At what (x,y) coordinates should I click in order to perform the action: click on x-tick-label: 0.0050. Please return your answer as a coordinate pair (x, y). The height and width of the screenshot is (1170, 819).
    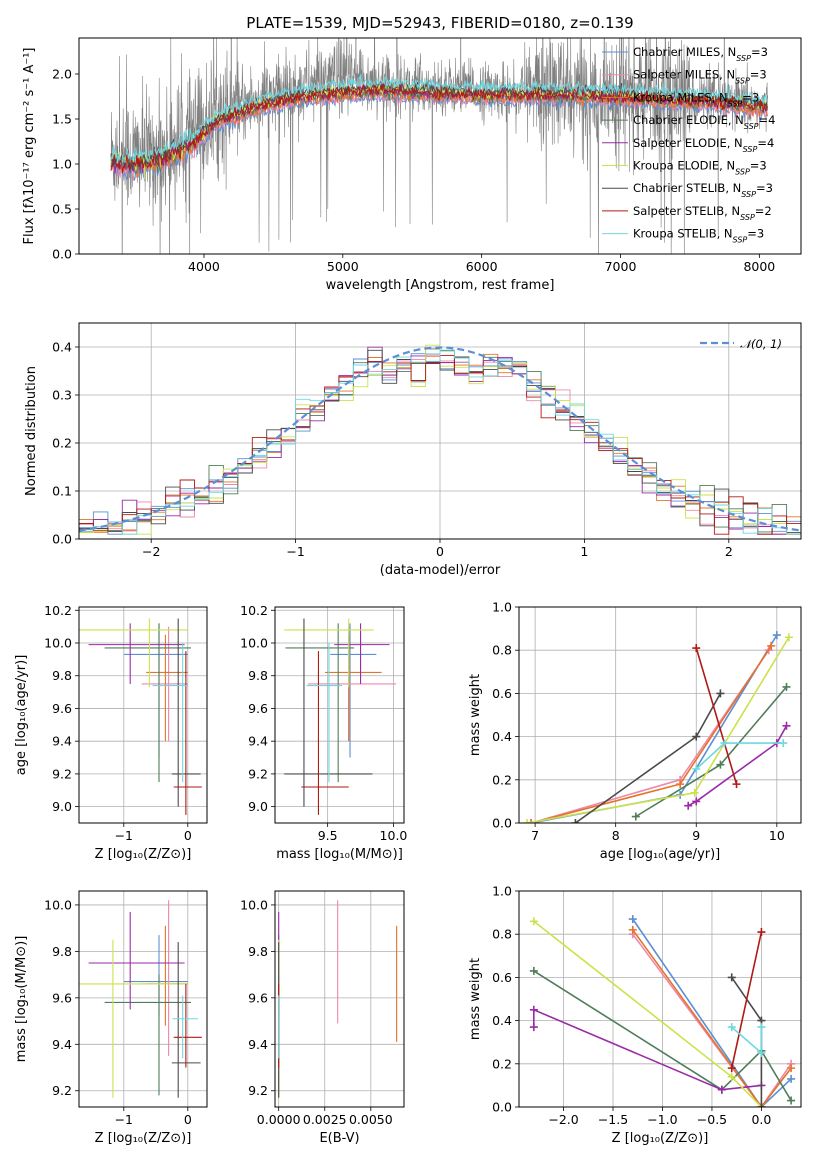
    Looking at the image, I should click on (371, 1119).